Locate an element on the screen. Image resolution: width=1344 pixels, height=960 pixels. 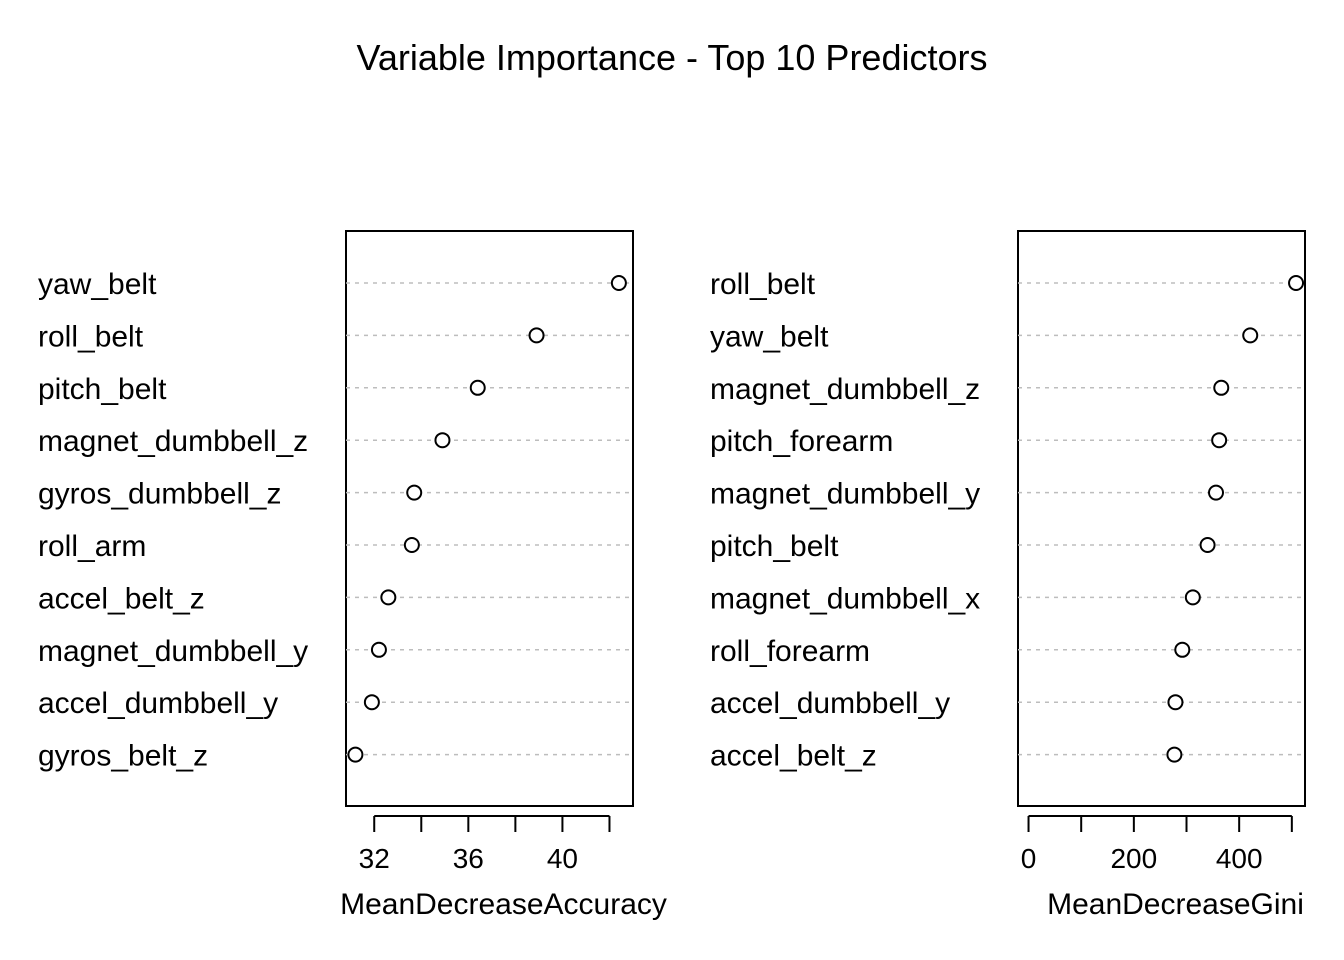
x-axis-label: MeanDecreaseGini is located at coordinates (1175, 904).